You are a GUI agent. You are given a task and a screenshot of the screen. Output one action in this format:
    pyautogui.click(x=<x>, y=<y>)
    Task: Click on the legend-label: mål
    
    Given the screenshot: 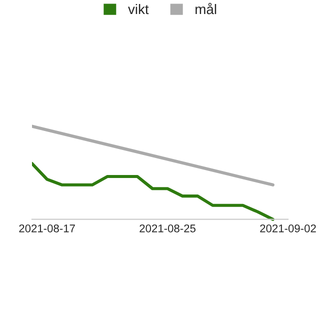 What is the action you would take?
    pyautogui.click(x=206, y=8)
    